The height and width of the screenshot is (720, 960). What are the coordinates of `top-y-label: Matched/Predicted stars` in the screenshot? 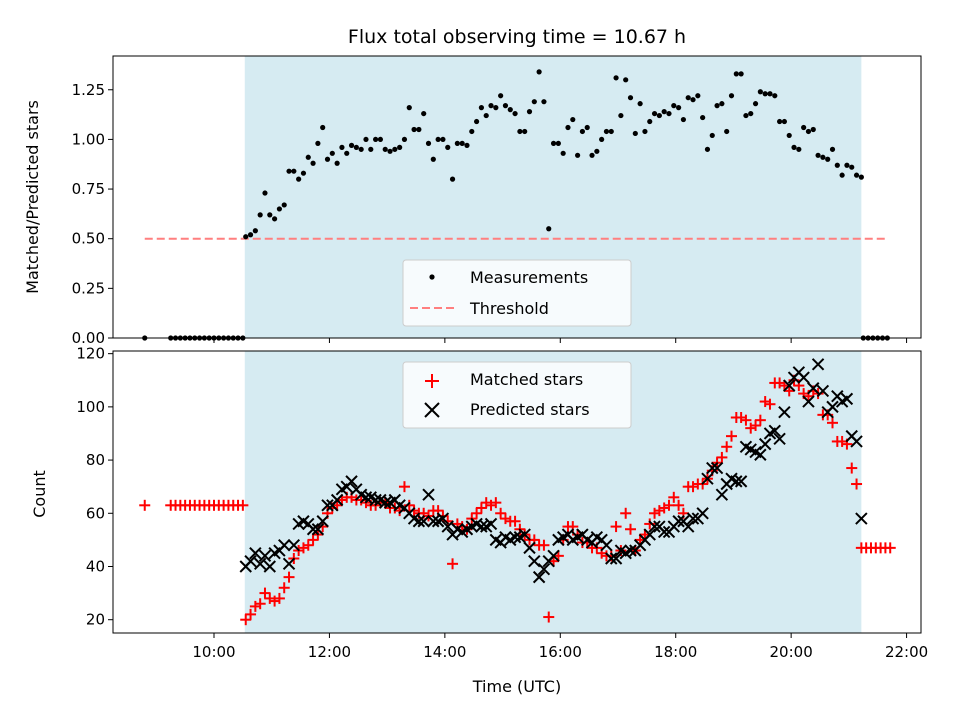 It's located at (32, 197).